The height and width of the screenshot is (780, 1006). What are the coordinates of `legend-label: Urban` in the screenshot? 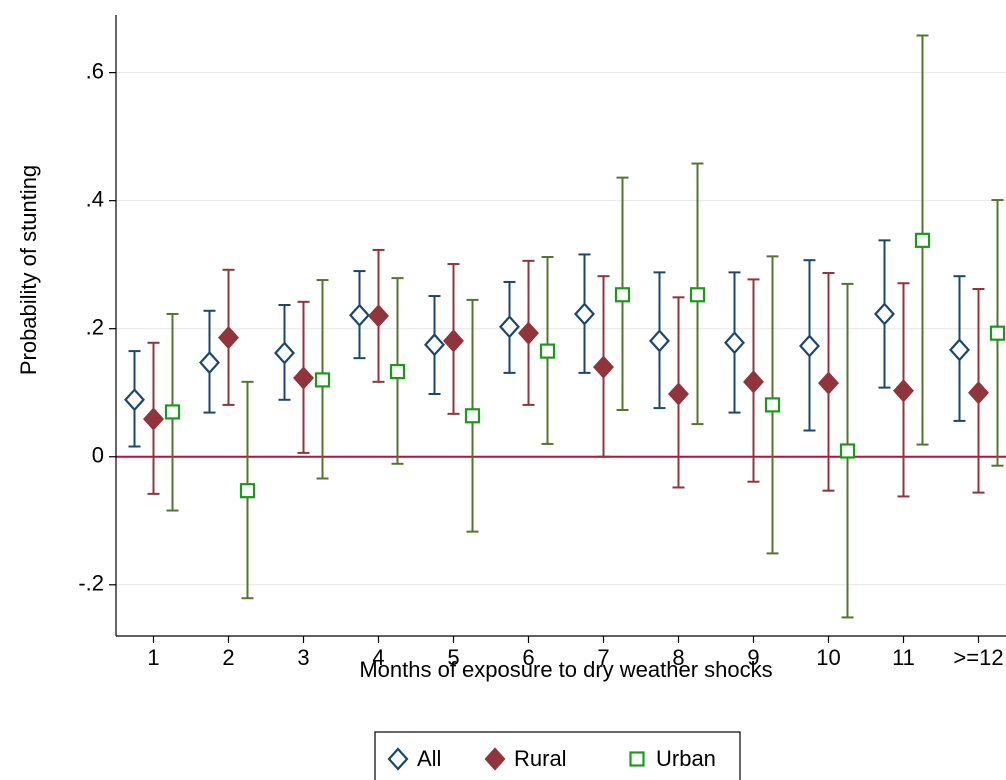 It's located at (686, 758).